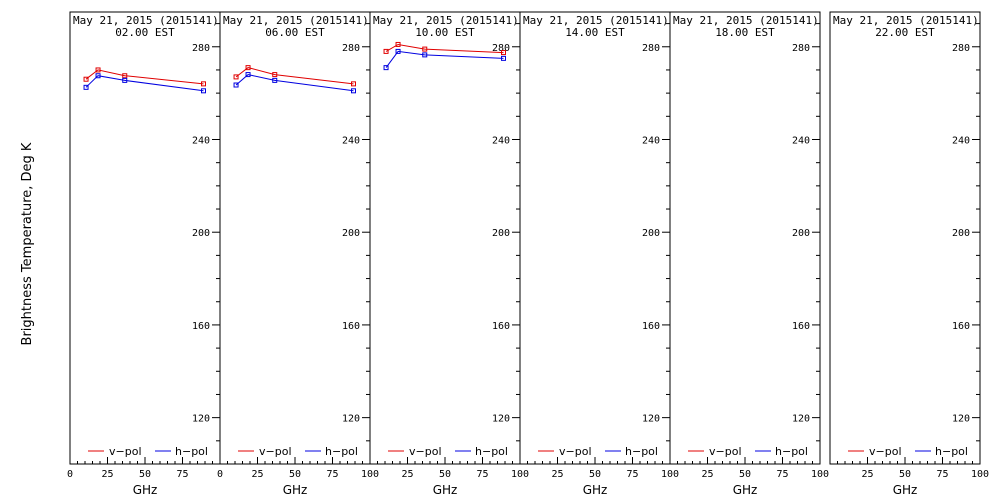  I want to click on panel-title-time: 10.00 EST, so click(445, 32).